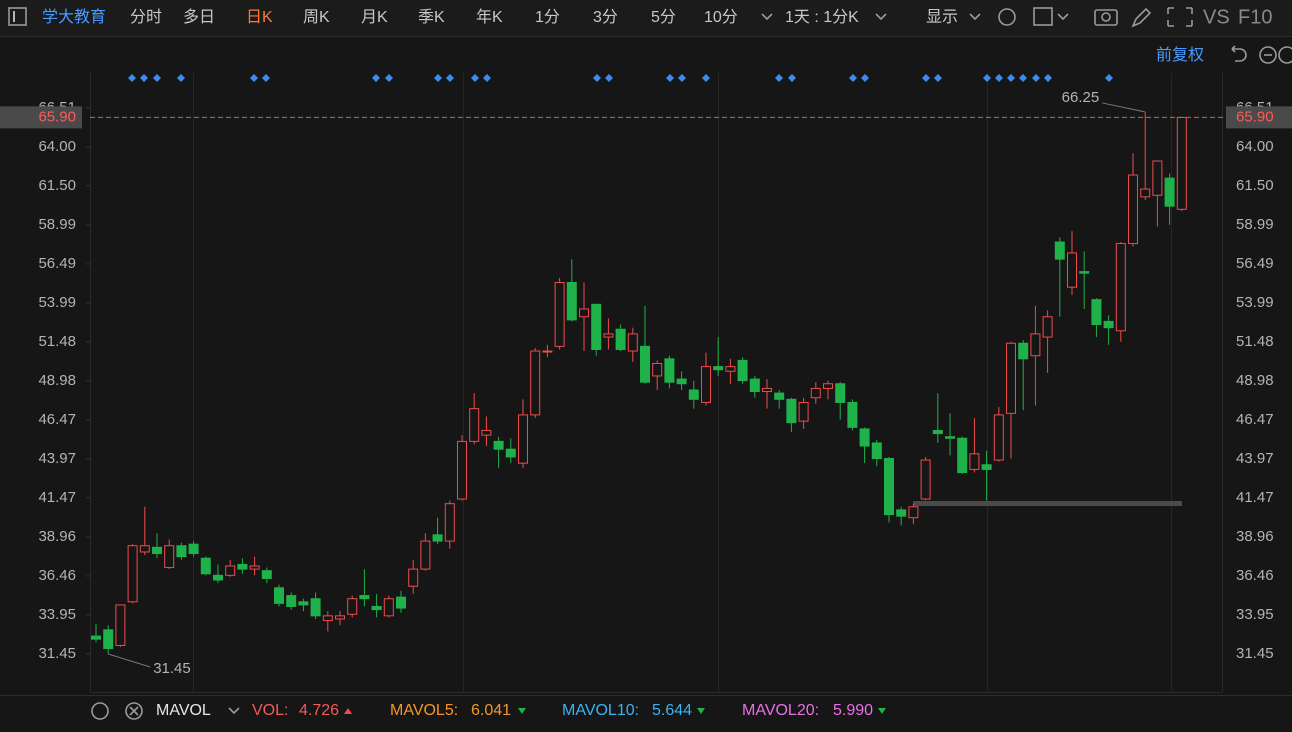 The width and height of the screenshot is (1292, 732). Describe the element at coordinates (270, 710) in the screenshot. I see `indicator-label: VOL:` at that location.